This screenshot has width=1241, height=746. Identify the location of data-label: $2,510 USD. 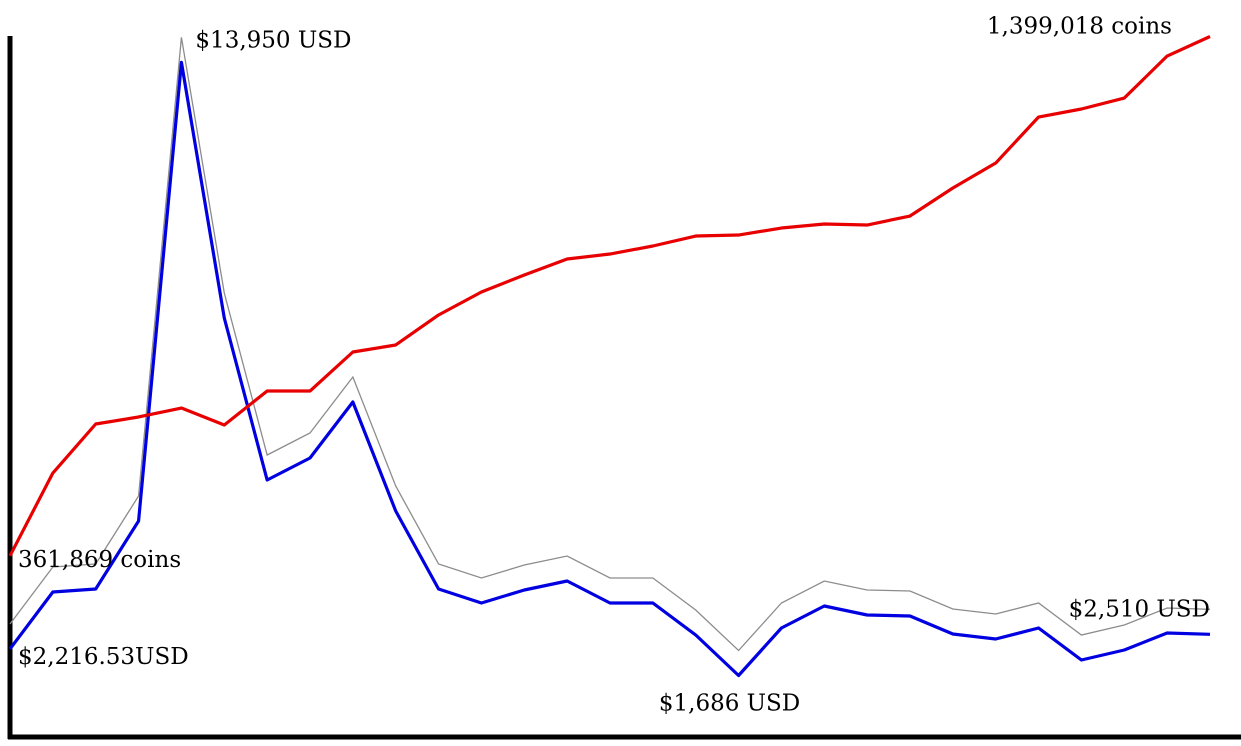
(1139, 609).